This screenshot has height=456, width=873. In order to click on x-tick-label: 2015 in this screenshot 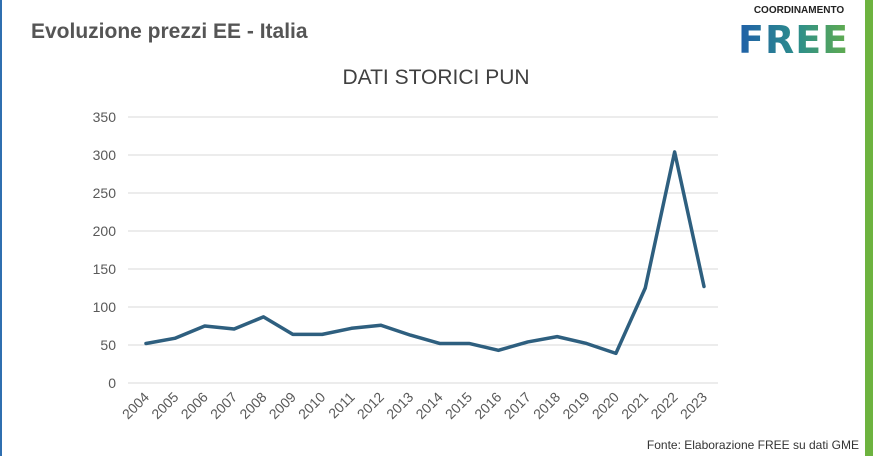, I will do `click(458, 405)`.